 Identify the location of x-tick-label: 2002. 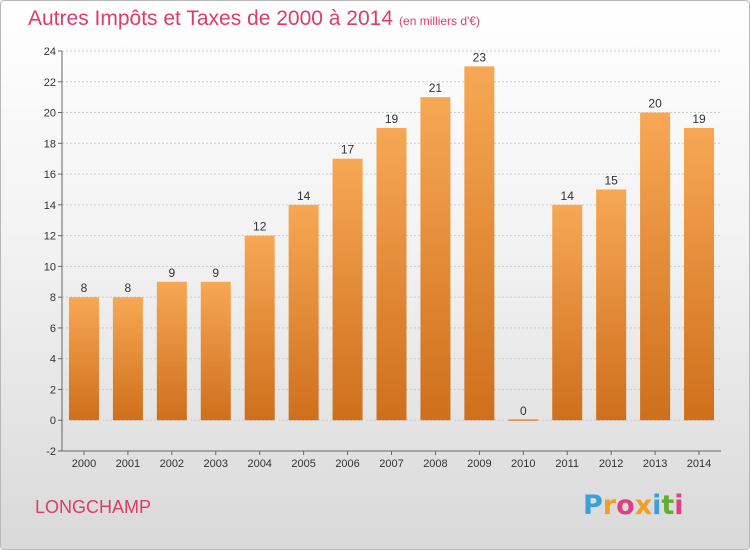
(172, 464).